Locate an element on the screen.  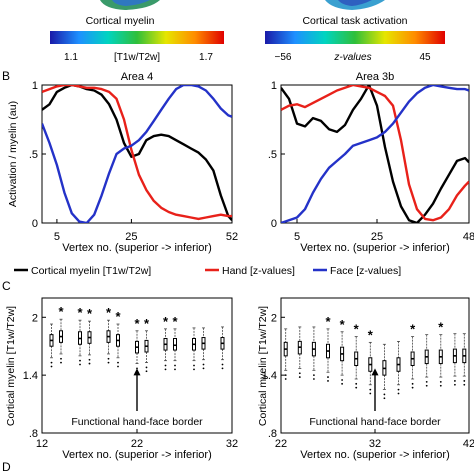
box-body is located at coordinates (175, 344).